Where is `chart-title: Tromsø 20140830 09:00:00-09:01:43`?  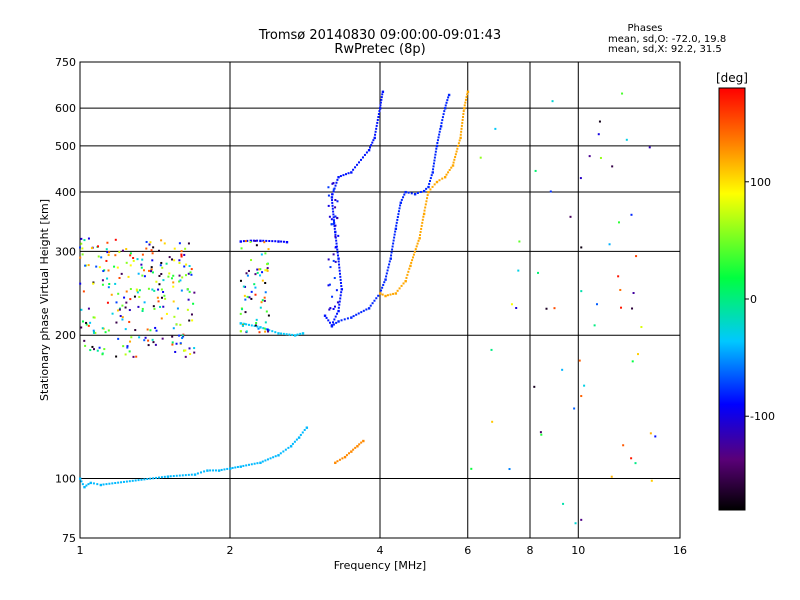
chart-title: Tromsø 20140830 09:00:00-09:01:43 is located at coordinates (379, 35).